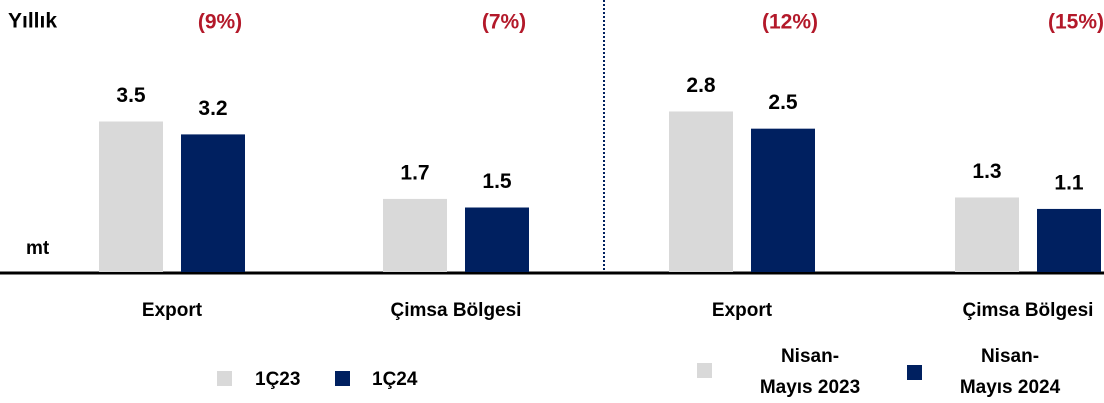 The height and width of the screenshot is (403, 1104). What do you see at coordinates (212, 108) in the screenshot?
I see `value-label: 3.2` at bounding box center [212, 108].